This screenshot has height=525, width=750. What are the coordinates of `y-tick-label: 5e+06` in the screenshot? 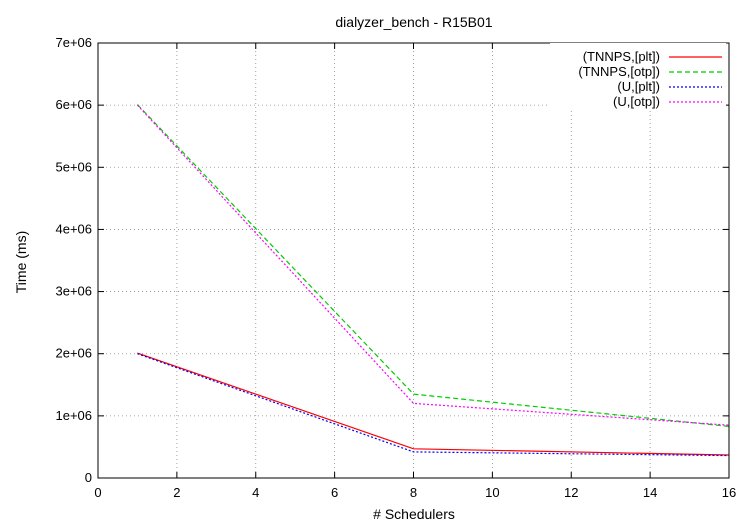 It's located at (73, 166).